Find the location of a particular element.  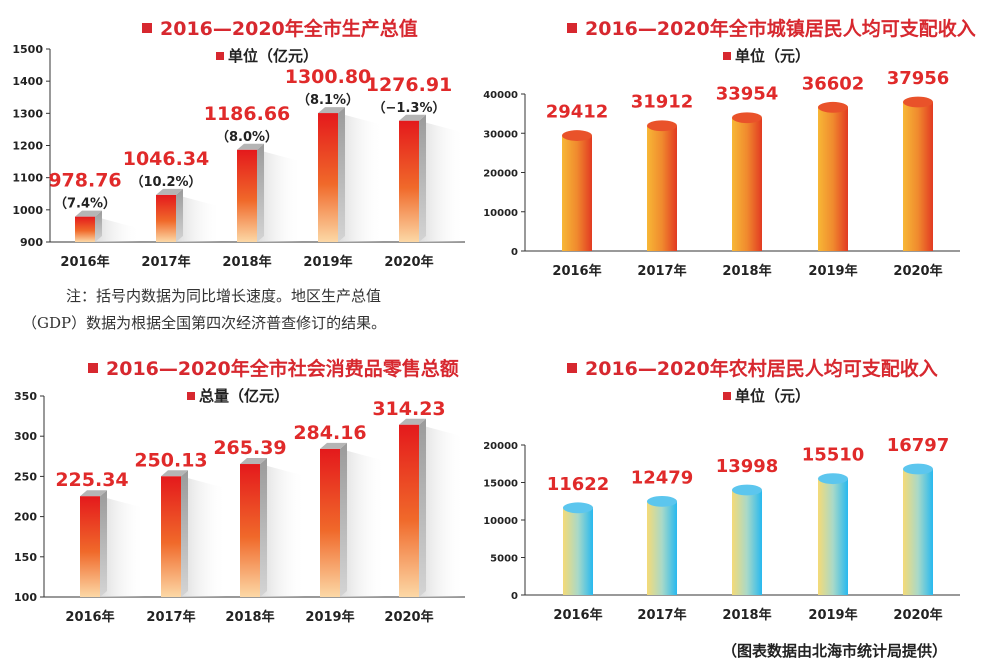

data-label: 36602 is located at coordinates (833, 83).